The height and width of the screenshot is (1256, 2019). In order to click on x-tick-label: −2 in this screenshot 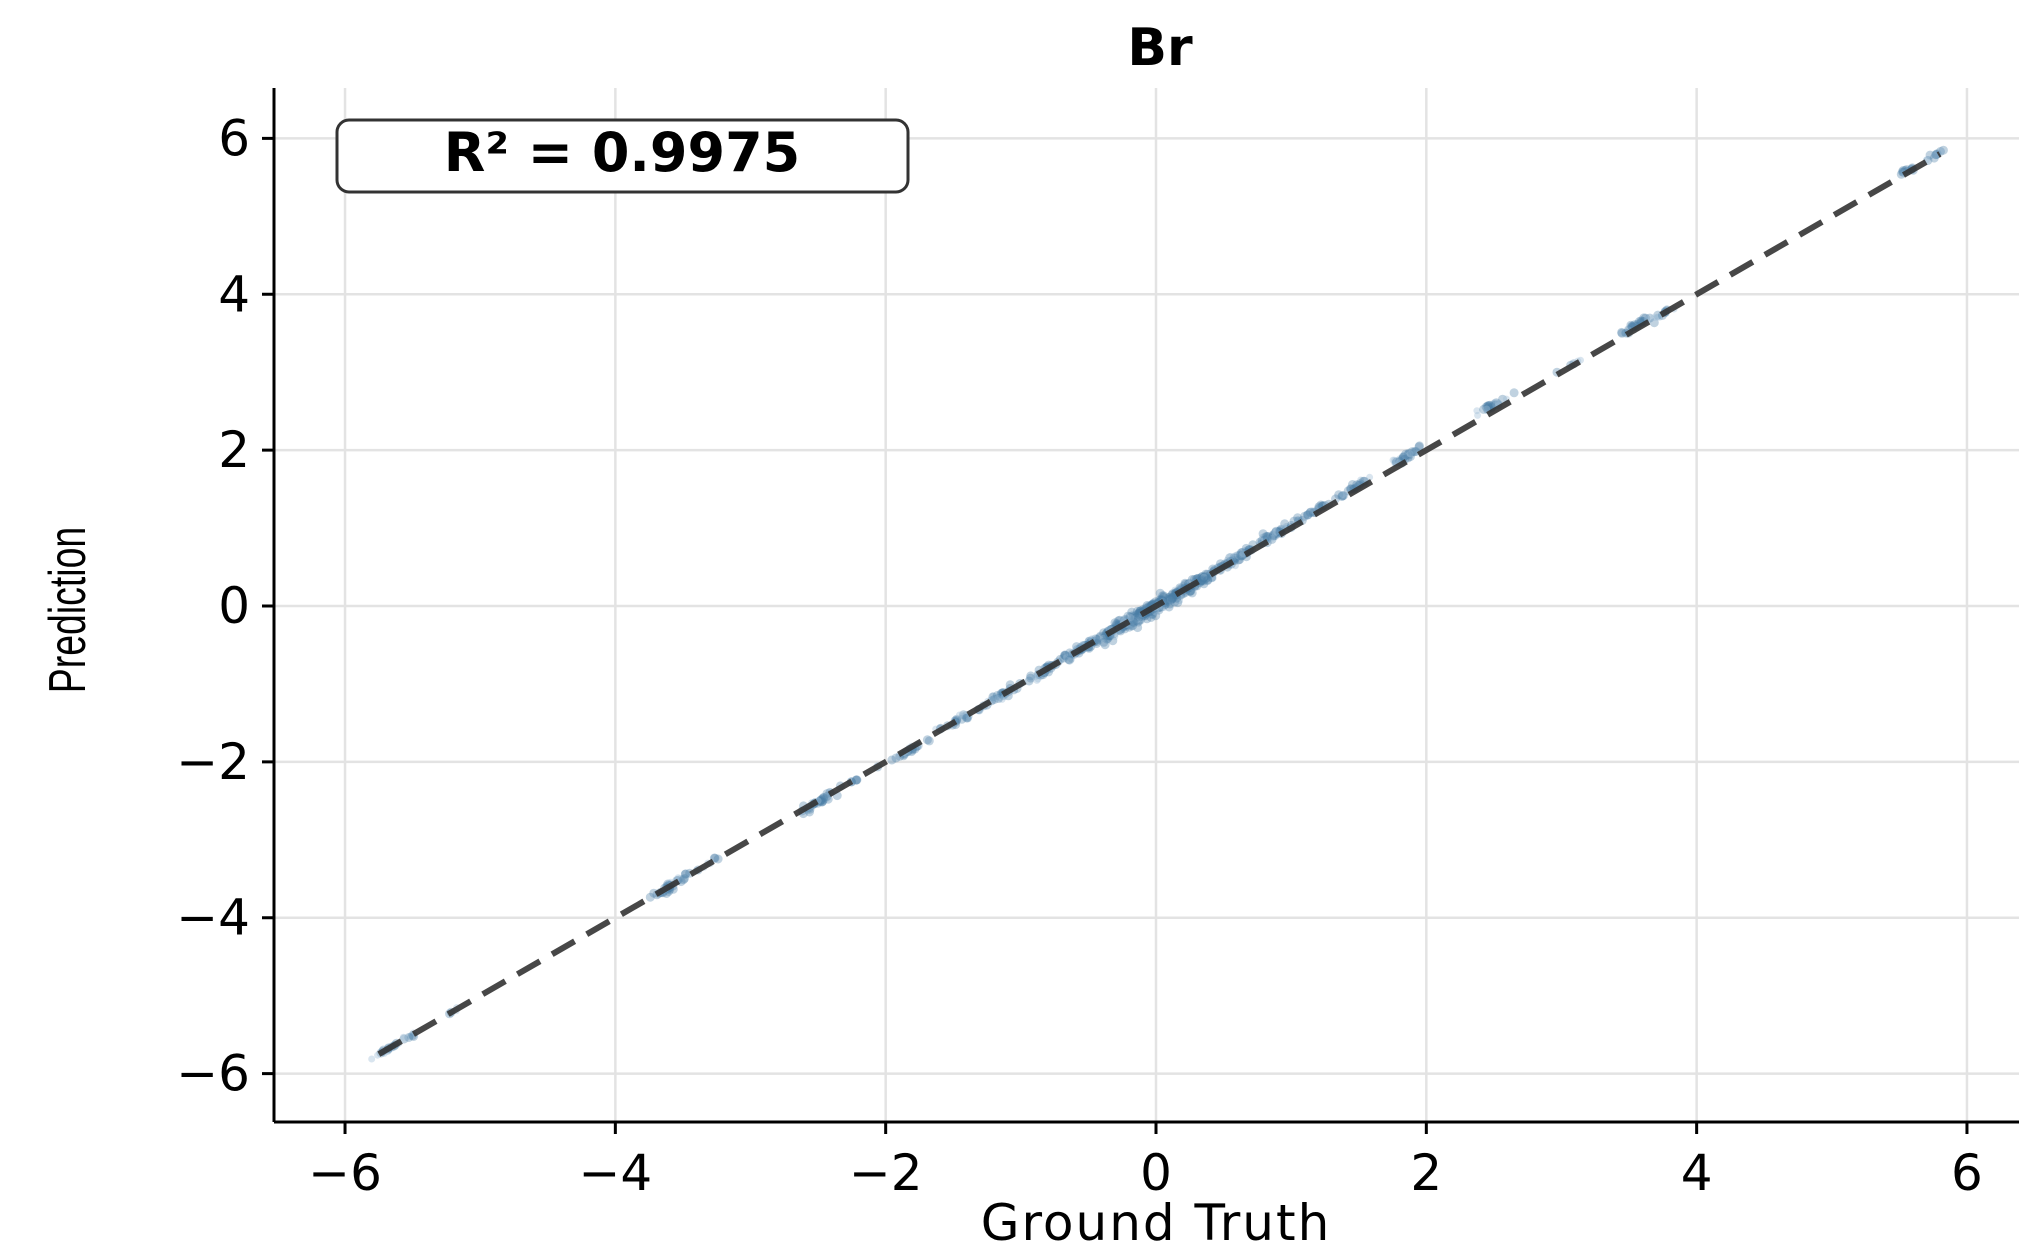, I will do `click(886, 1173)`.